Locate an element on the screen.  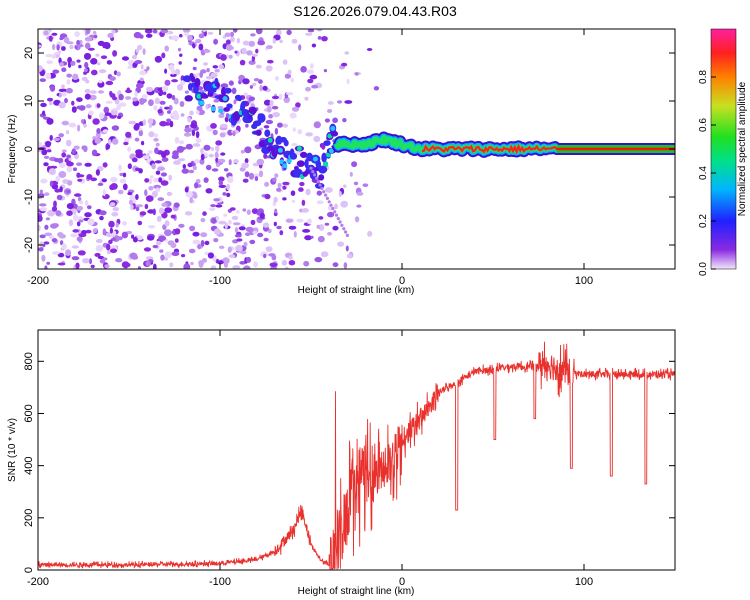
spectrogram-x-axis-title: Height of straight line (km) is located at coordinates (356, 290).